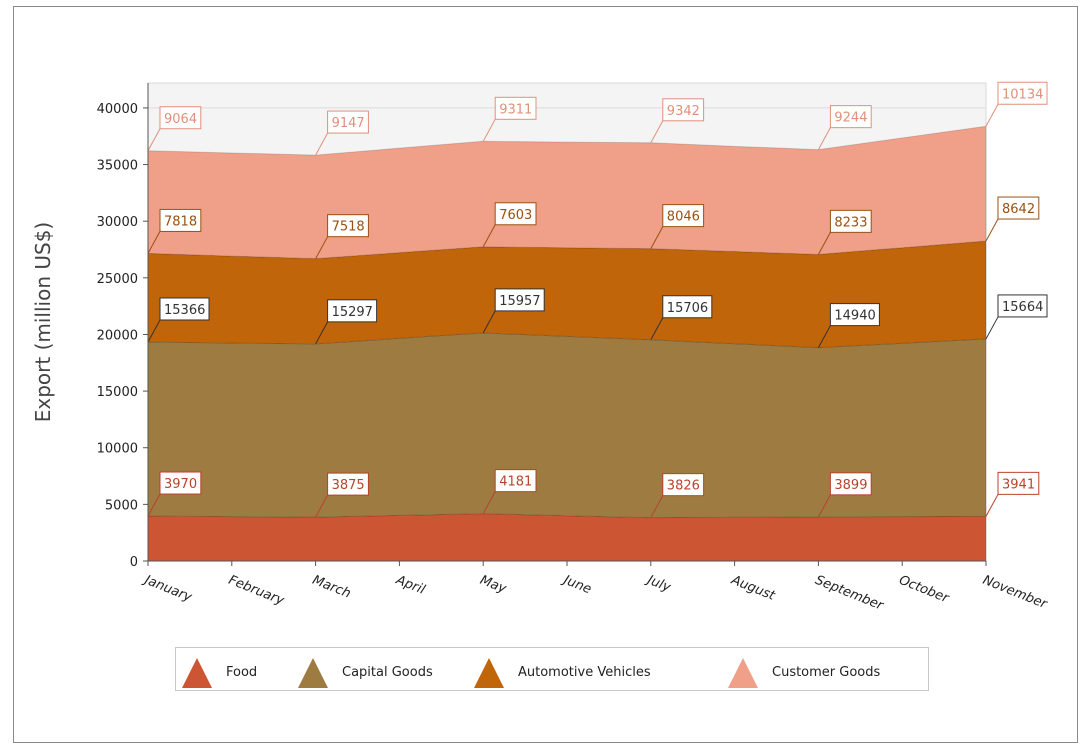 Image resolution: width=1089 pixels, height=753 pixels. I want to click on data-label: 7603, so click(515, 215).